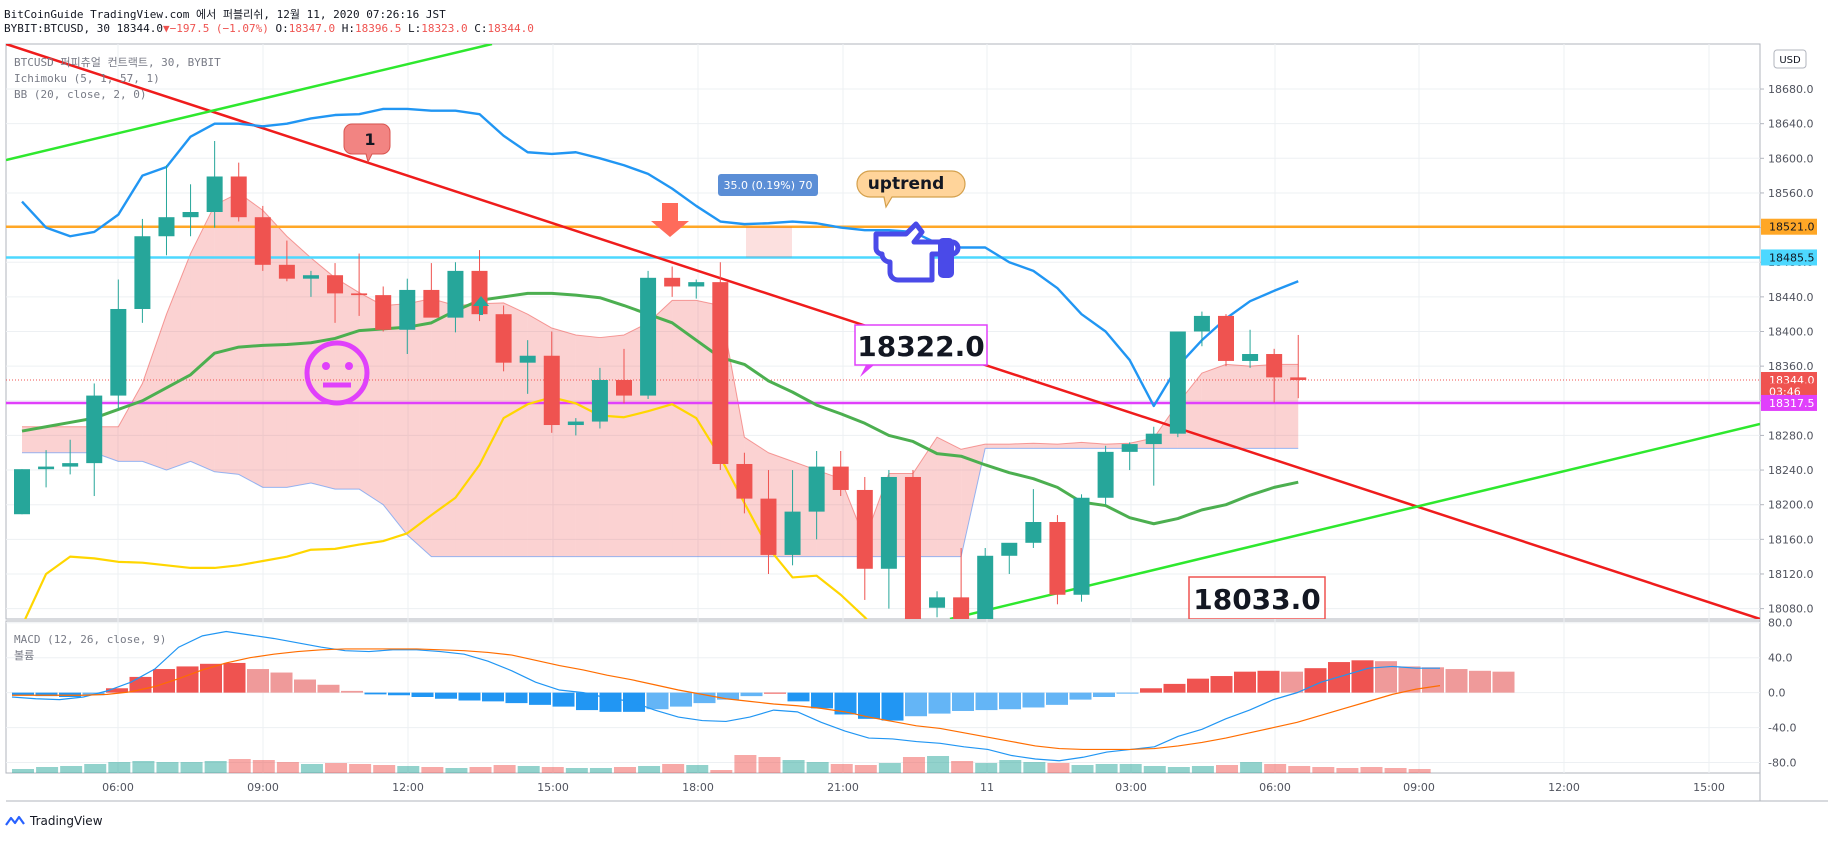 The width and height of the screenshot is (1828, 841). What do you see at coordinates (1782, 763) in the screenshot?
I see `macd-tick-label: -80.0` at bounding box center [1782, 763].